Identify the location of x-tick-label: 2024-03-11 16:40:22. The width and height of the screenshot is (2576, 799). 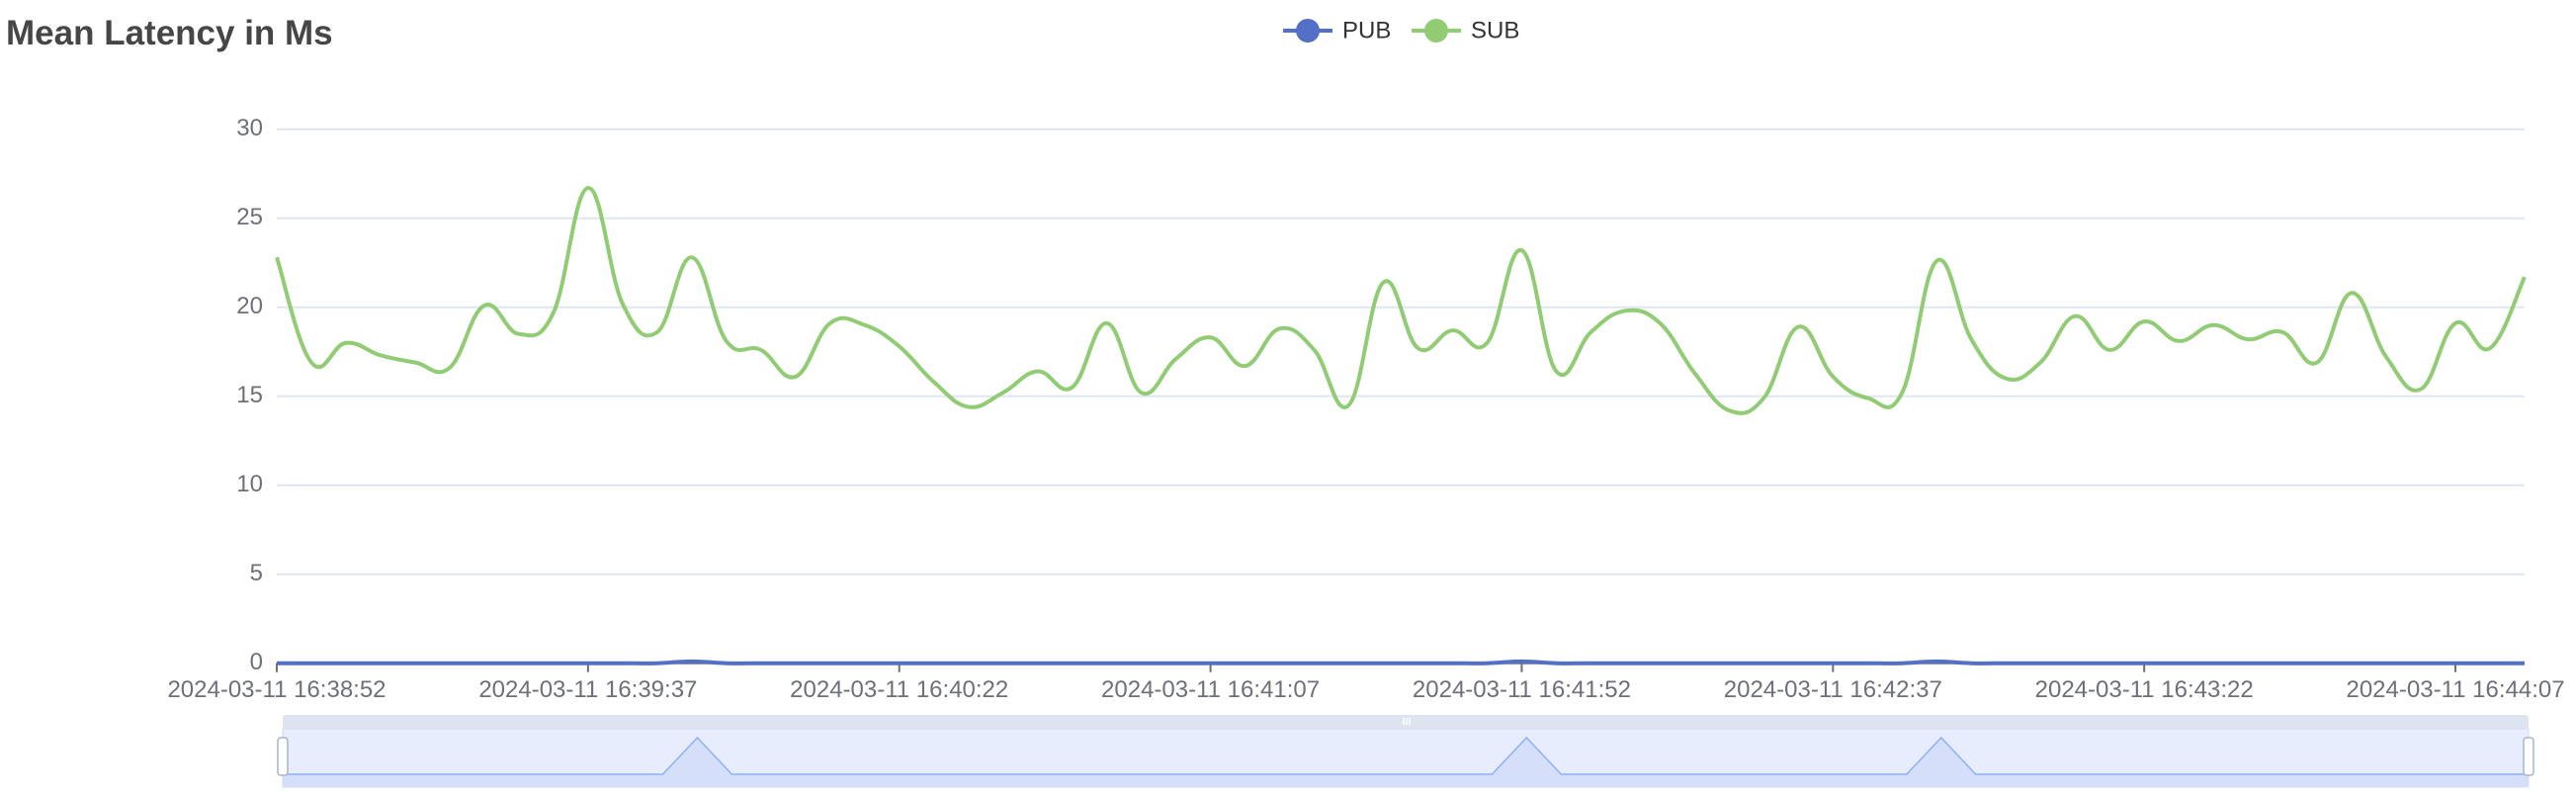
(899, 689).